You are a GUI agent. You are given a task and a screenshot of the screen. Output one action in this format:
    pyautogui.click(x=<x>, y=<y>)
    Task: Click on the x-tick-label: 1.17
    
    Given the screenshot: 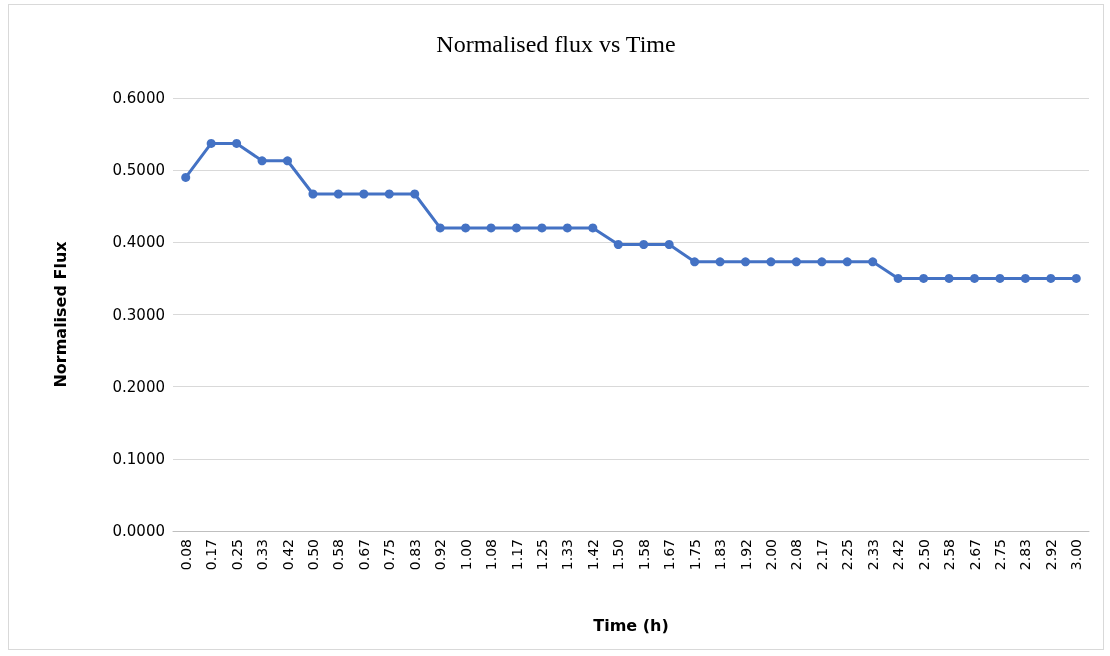 What is the action you would take?
    pyautogui.click(x=516, y=555)
    